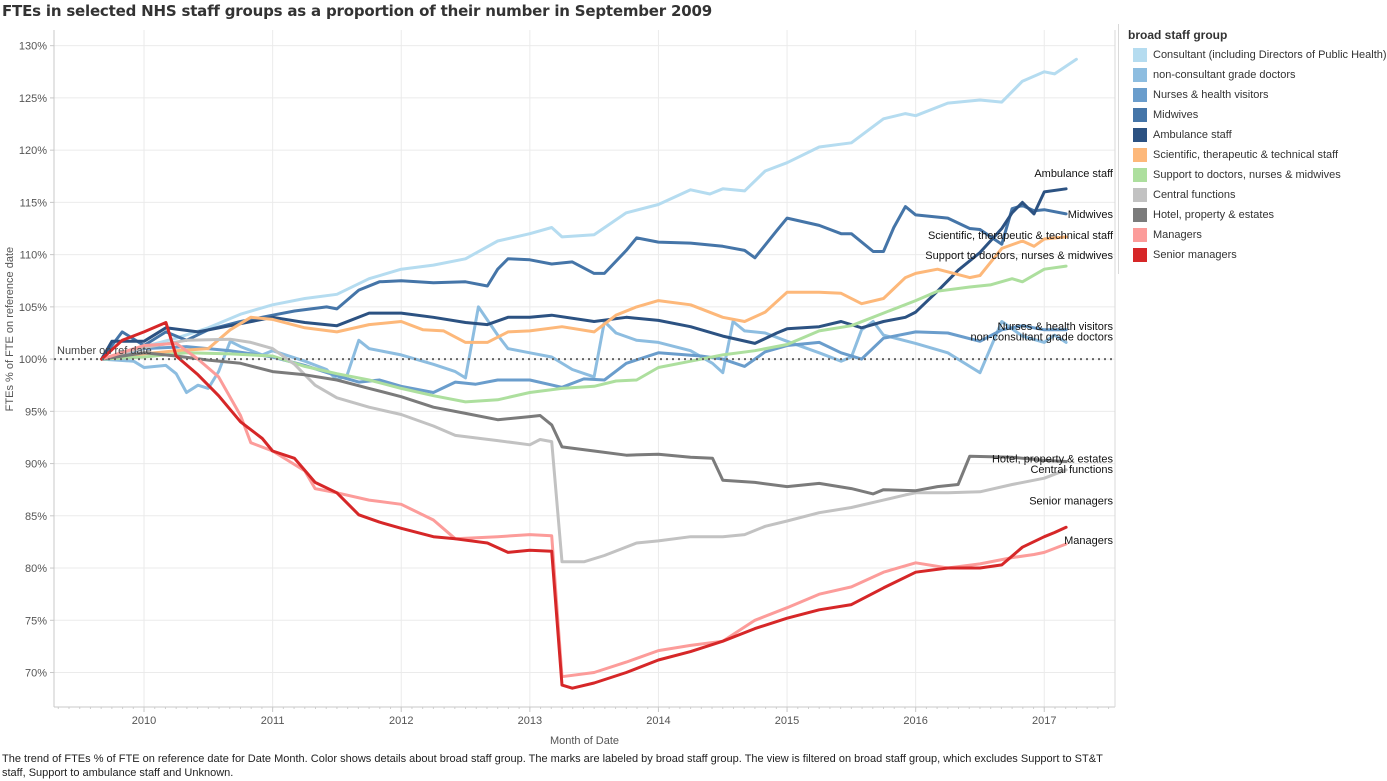 Image resolution: width=1387 pixels, height=781 pixels. I want to click on x-tick-label: 2014, so click(658, 721).